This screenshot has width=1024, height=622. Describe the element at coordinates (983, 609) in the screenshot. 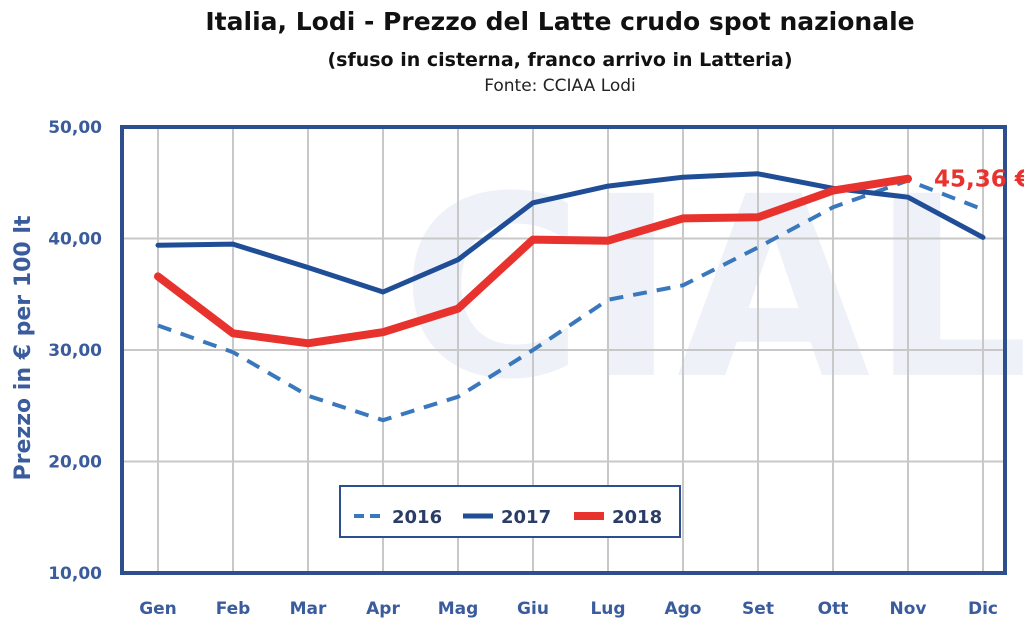

I see `x-tick-label: Dic` at that location.